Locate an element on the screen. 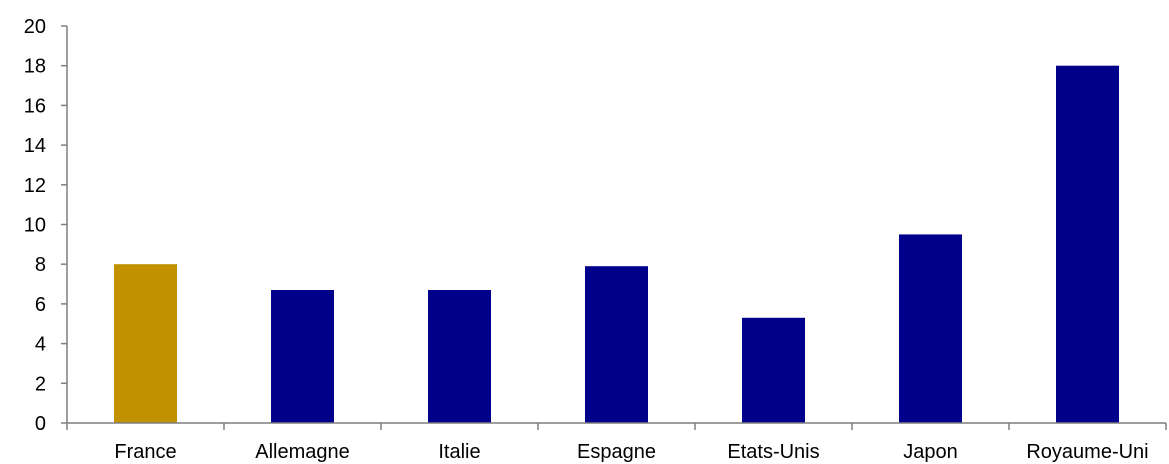 Image resolution: width=1169 pixels, height=464 pixels. y-tick-label: 4 is located at coordinates (40, 345).